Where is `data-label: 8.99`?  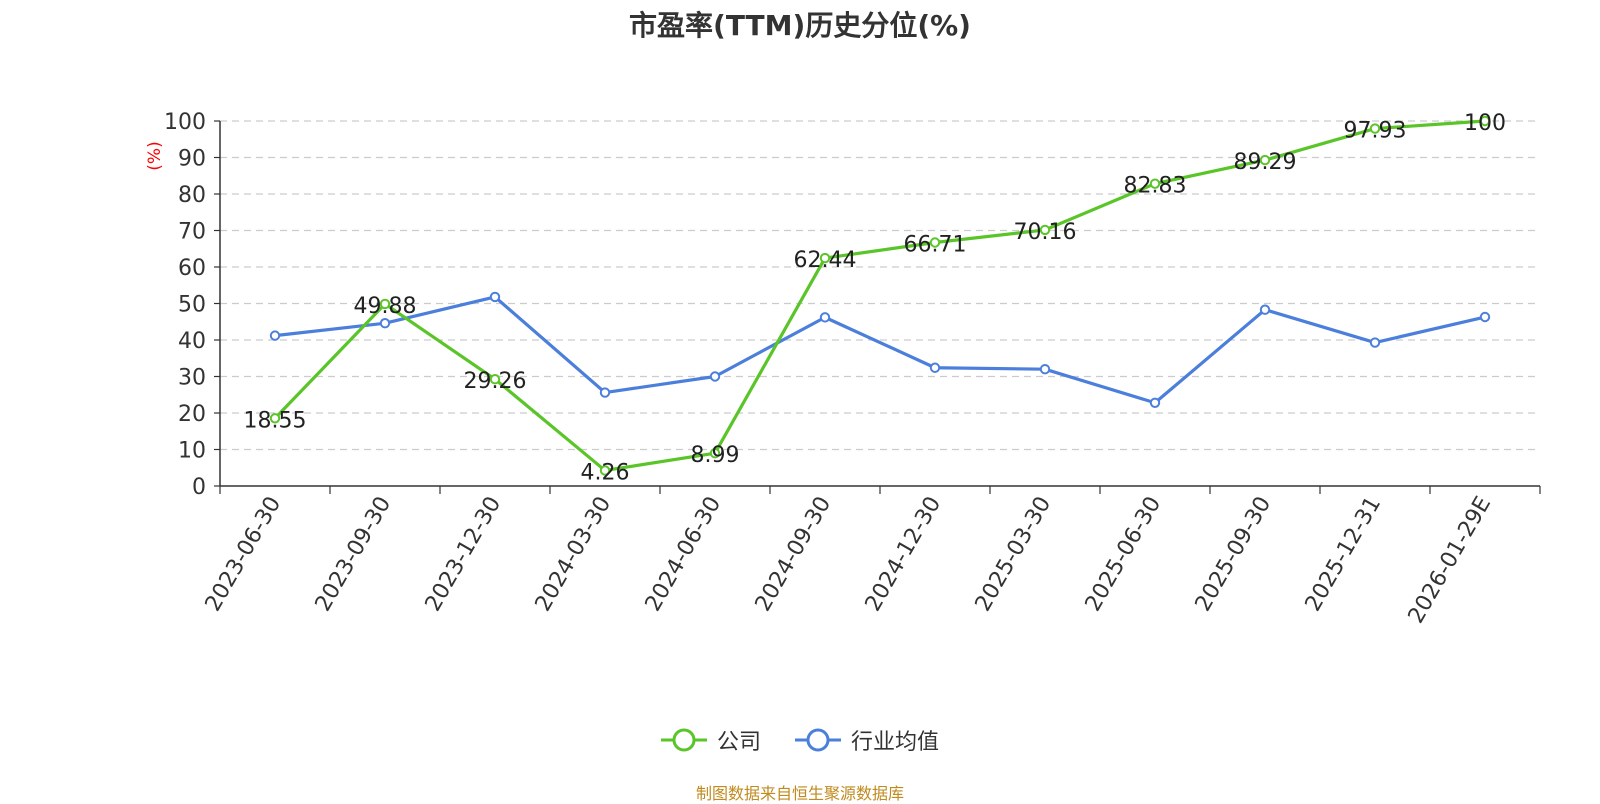
data-label: 8.99 is located at coordinates (715, 455).